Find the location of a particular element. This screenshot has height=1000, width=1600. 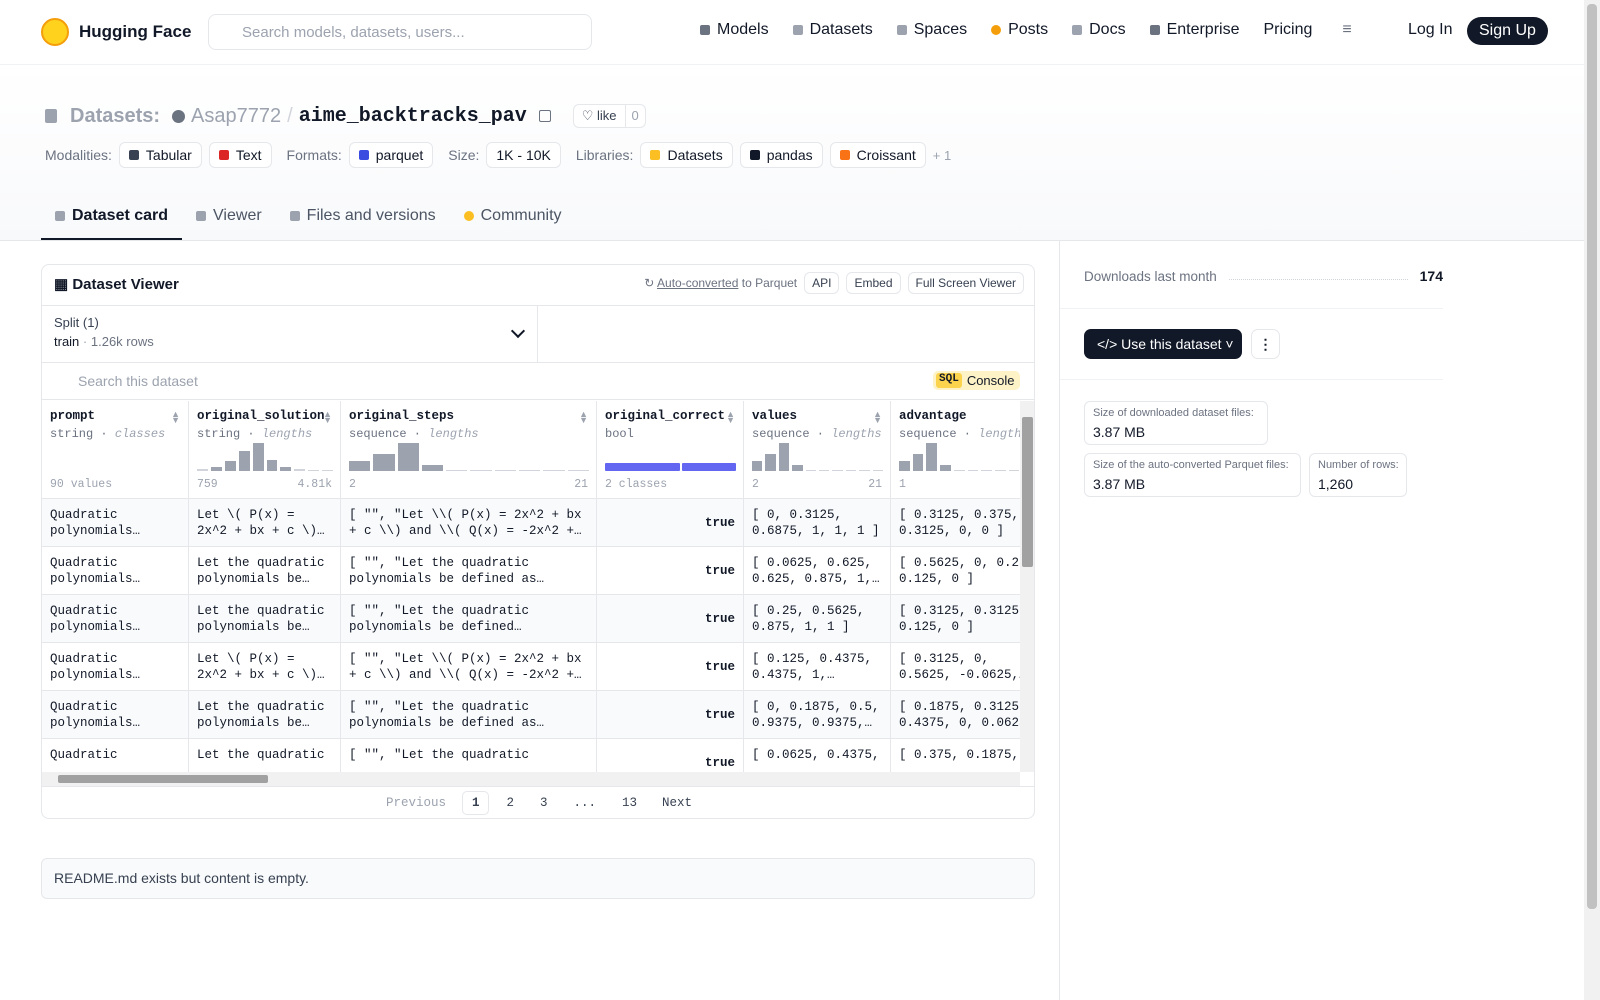

column-header: original_steps ▲ ▼ sequence · lengths 2 21 is located at coordinates (469, 450).